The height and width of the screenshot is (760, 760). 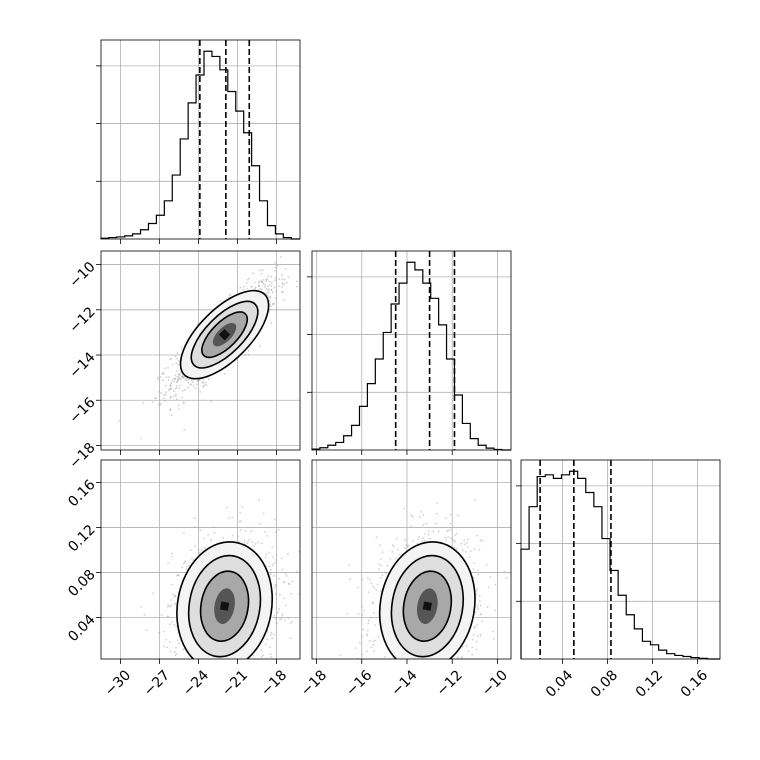 What do you see at coordinates (224, 606) in the screenshot?
I see `density-peak` at bounding box center [224, 606].